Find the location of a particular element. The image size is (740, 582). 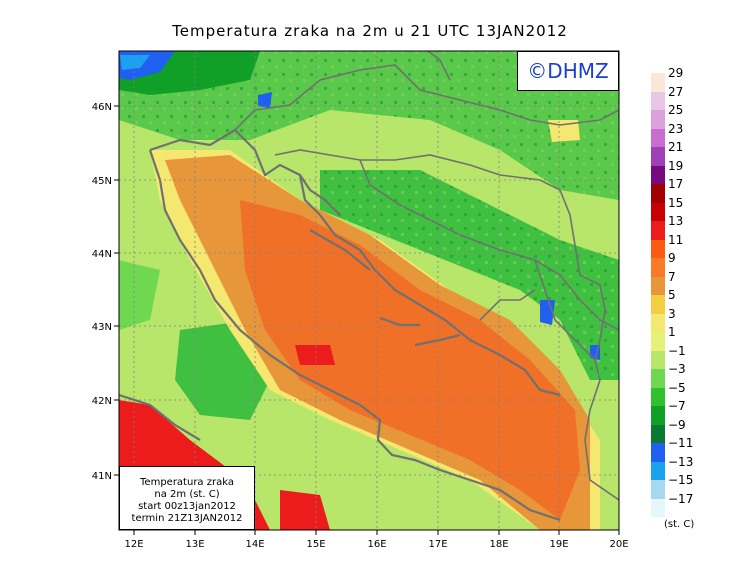

legend-label: −7 is located at coordinates (677, 406).